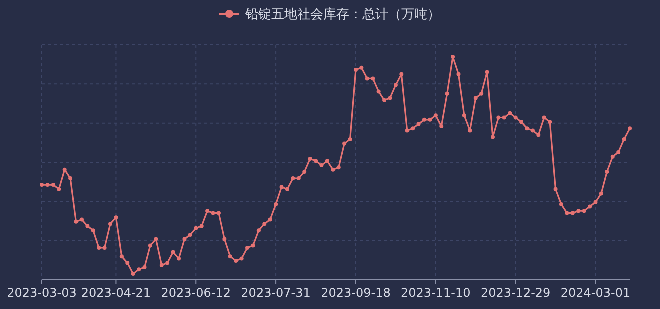 The image size is (660, 309). I want to click on legend: 铅锭五地社会库存：总计（万吨）, so click(330, 15).